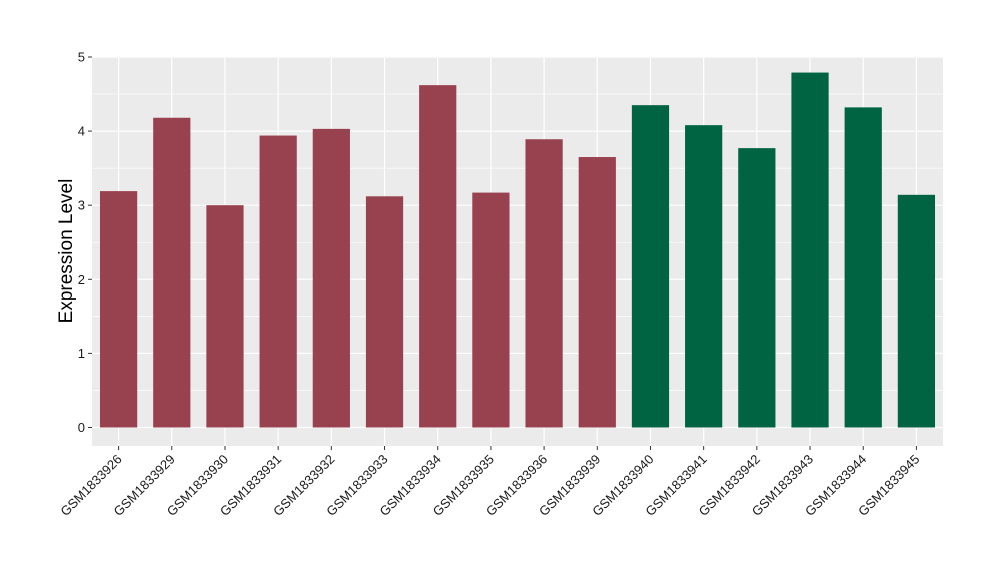 The height and width of the screenshot is (580, 1000). I want to click on y-tick-label: 5, so click(81, 57).